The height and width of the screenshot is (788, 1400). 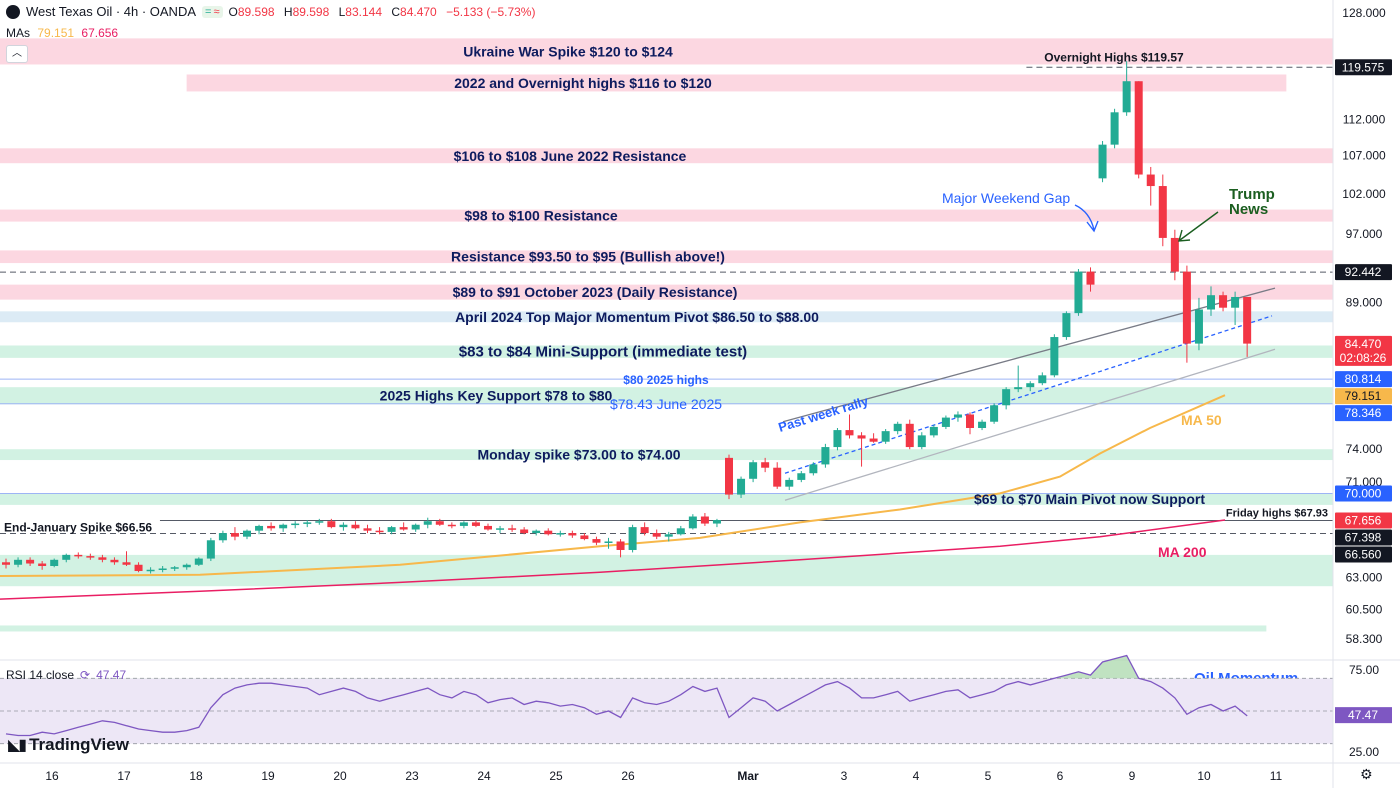 I want to click on refresh-icon: ⟳, so click(x=85, y=675).